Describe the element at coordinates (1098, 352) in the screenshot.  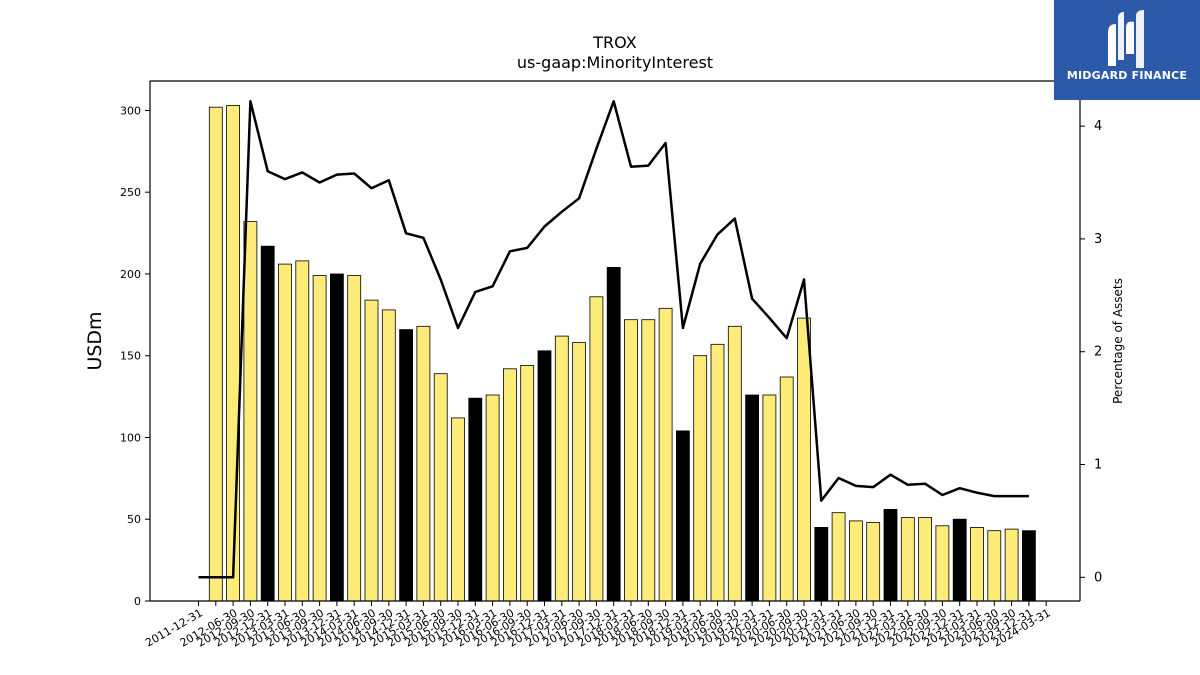
I see `y2-tick-label: 2` at that location.